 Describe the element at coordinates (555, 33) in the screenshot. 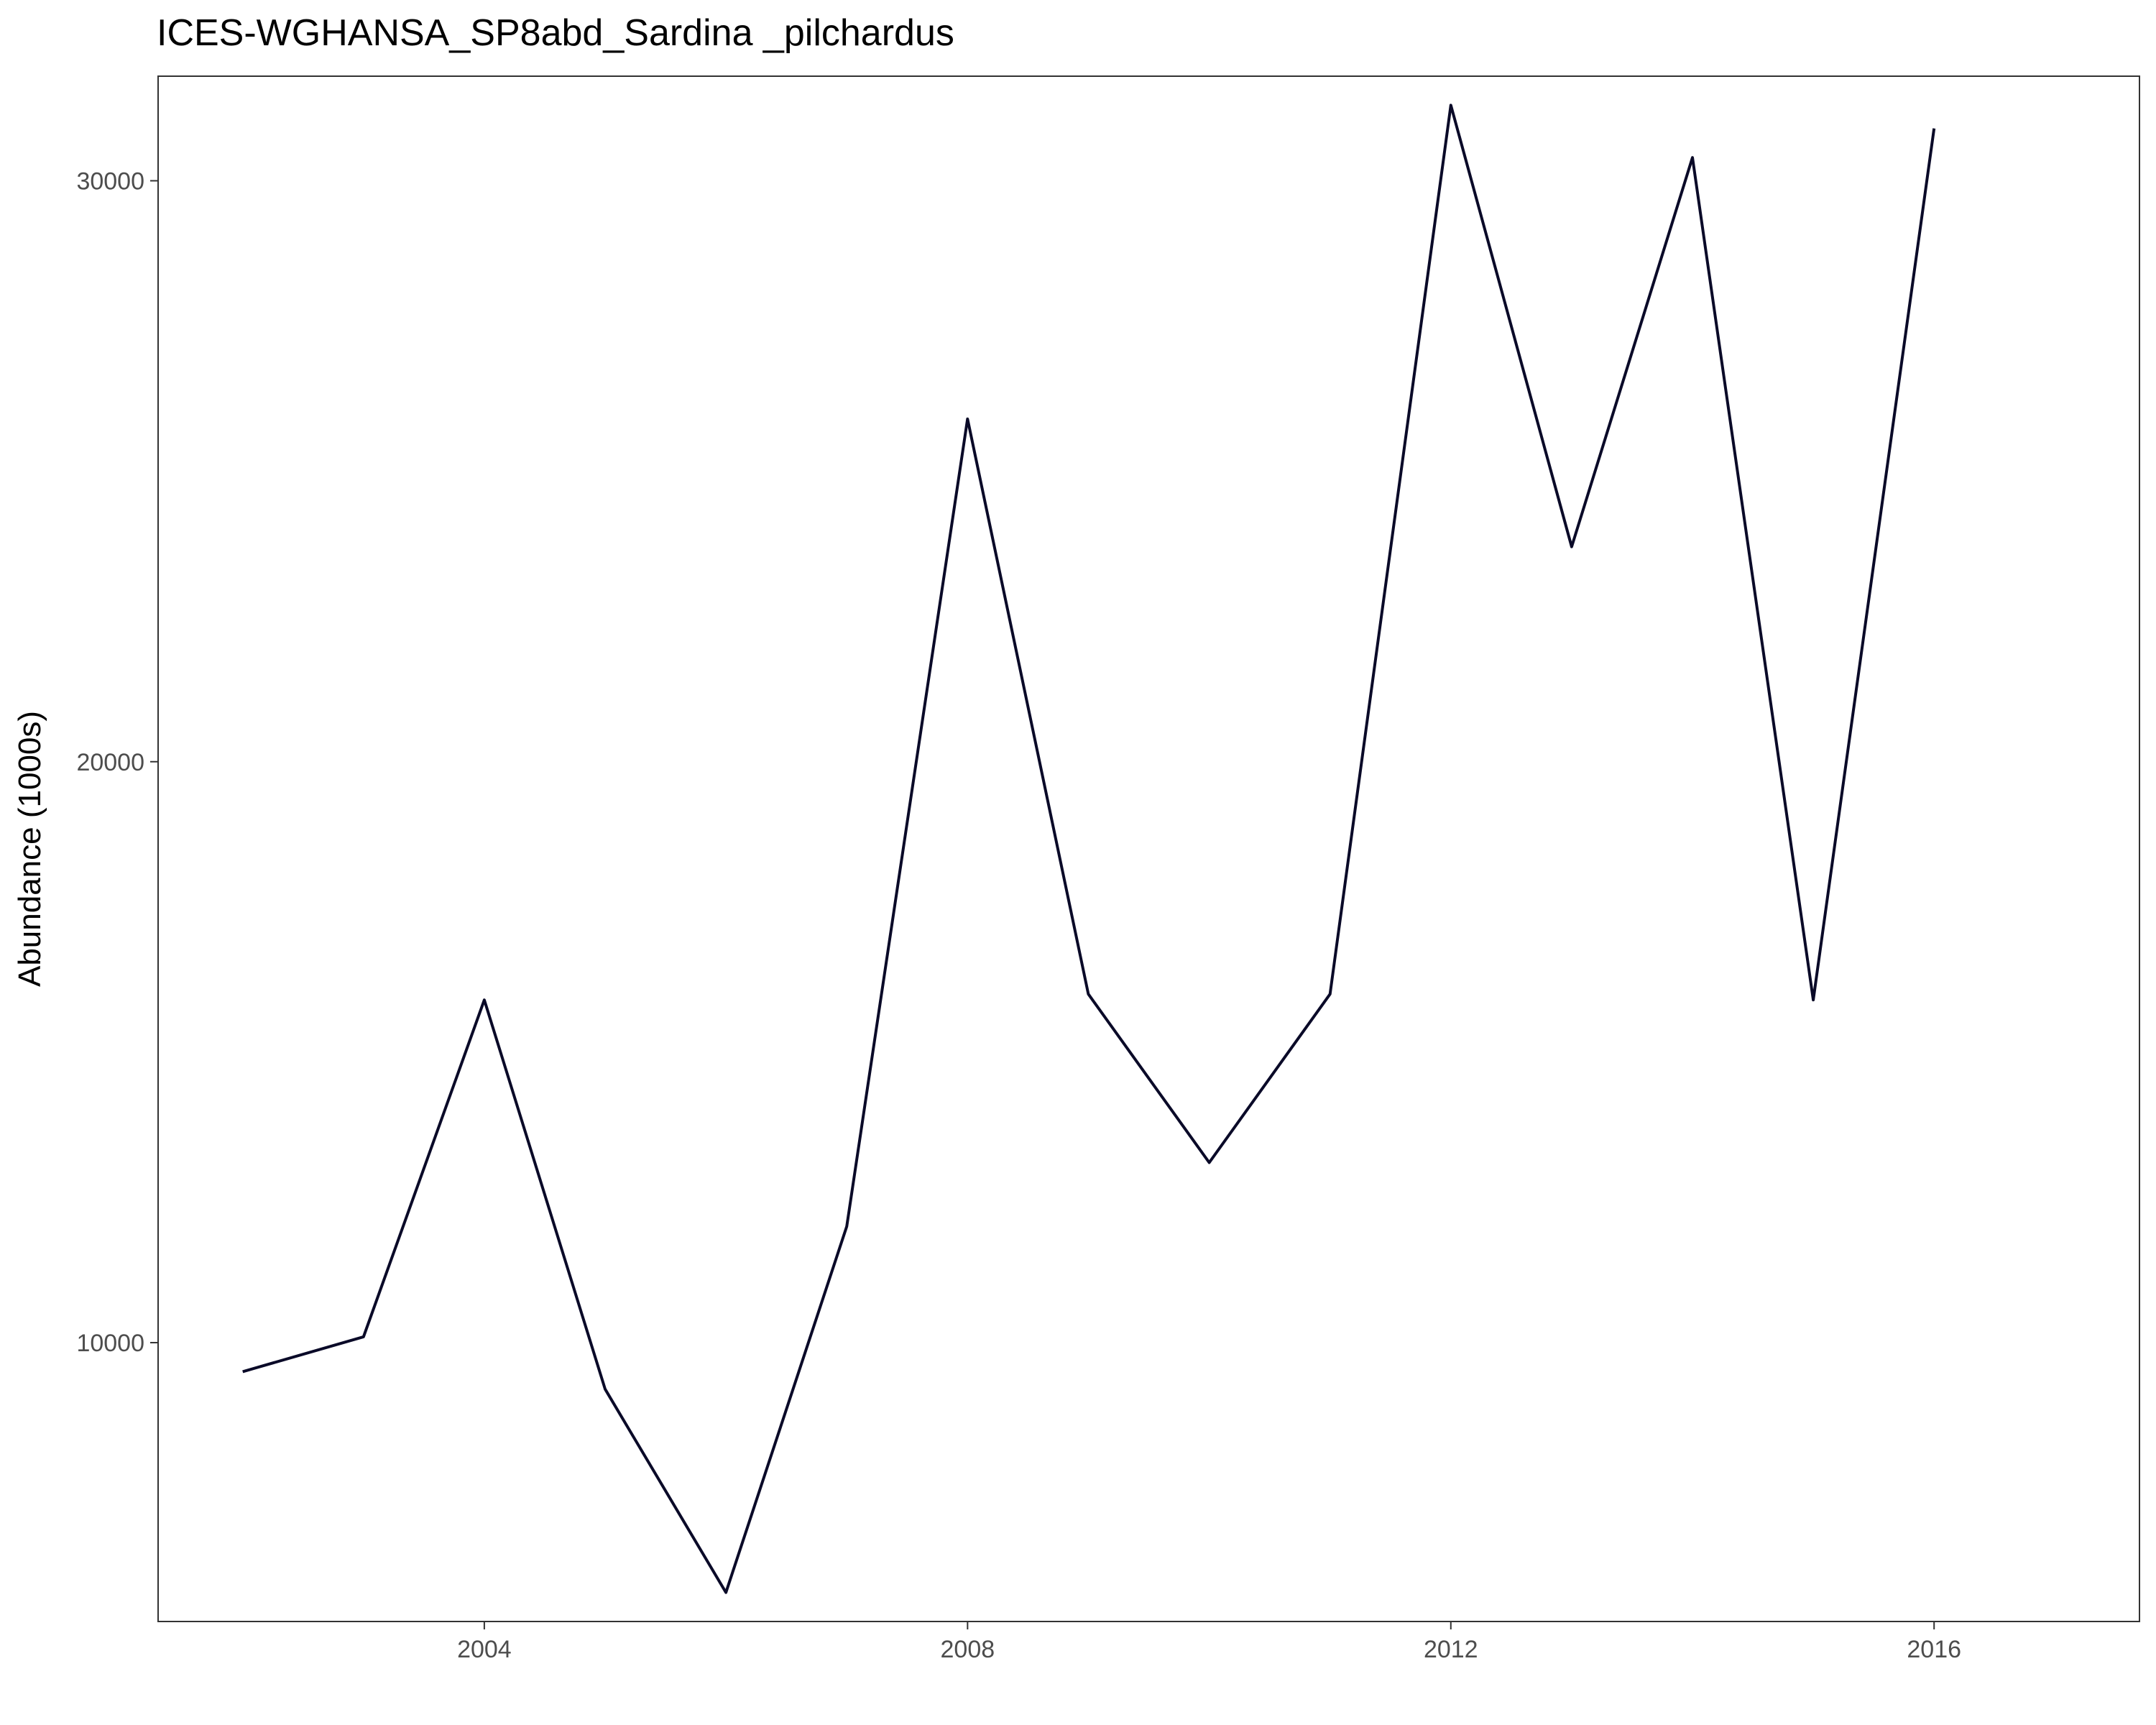

I see `chart-title: ICES-WGHANSA_SP8abd_Sardina _pilchardus` at that location.